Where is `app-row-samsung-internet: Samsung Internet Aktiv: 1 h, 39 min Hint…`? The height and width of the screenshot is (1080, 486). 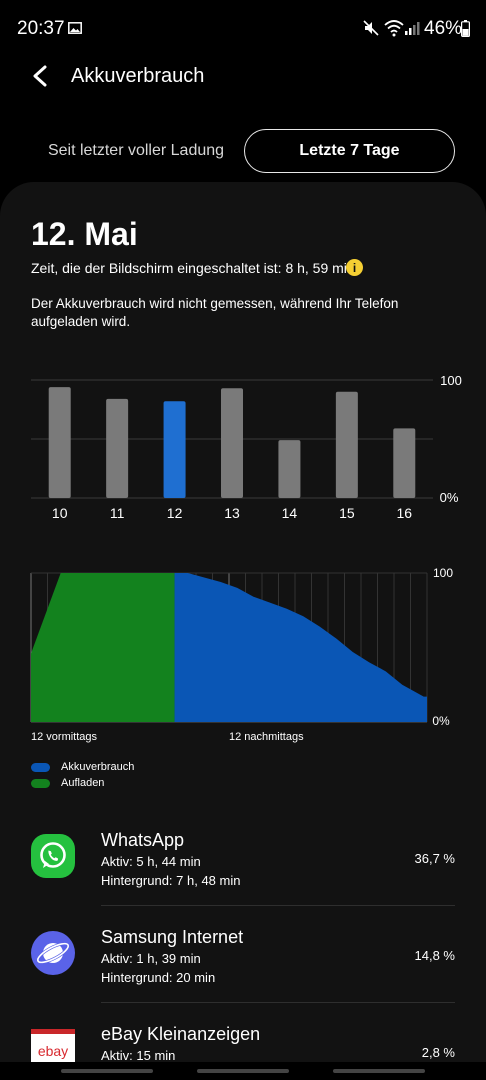 app-row-samsung-internet: Samsung Internet Aktiv: 1 h, 39 min Hint… is located at coordinates (243, 954).